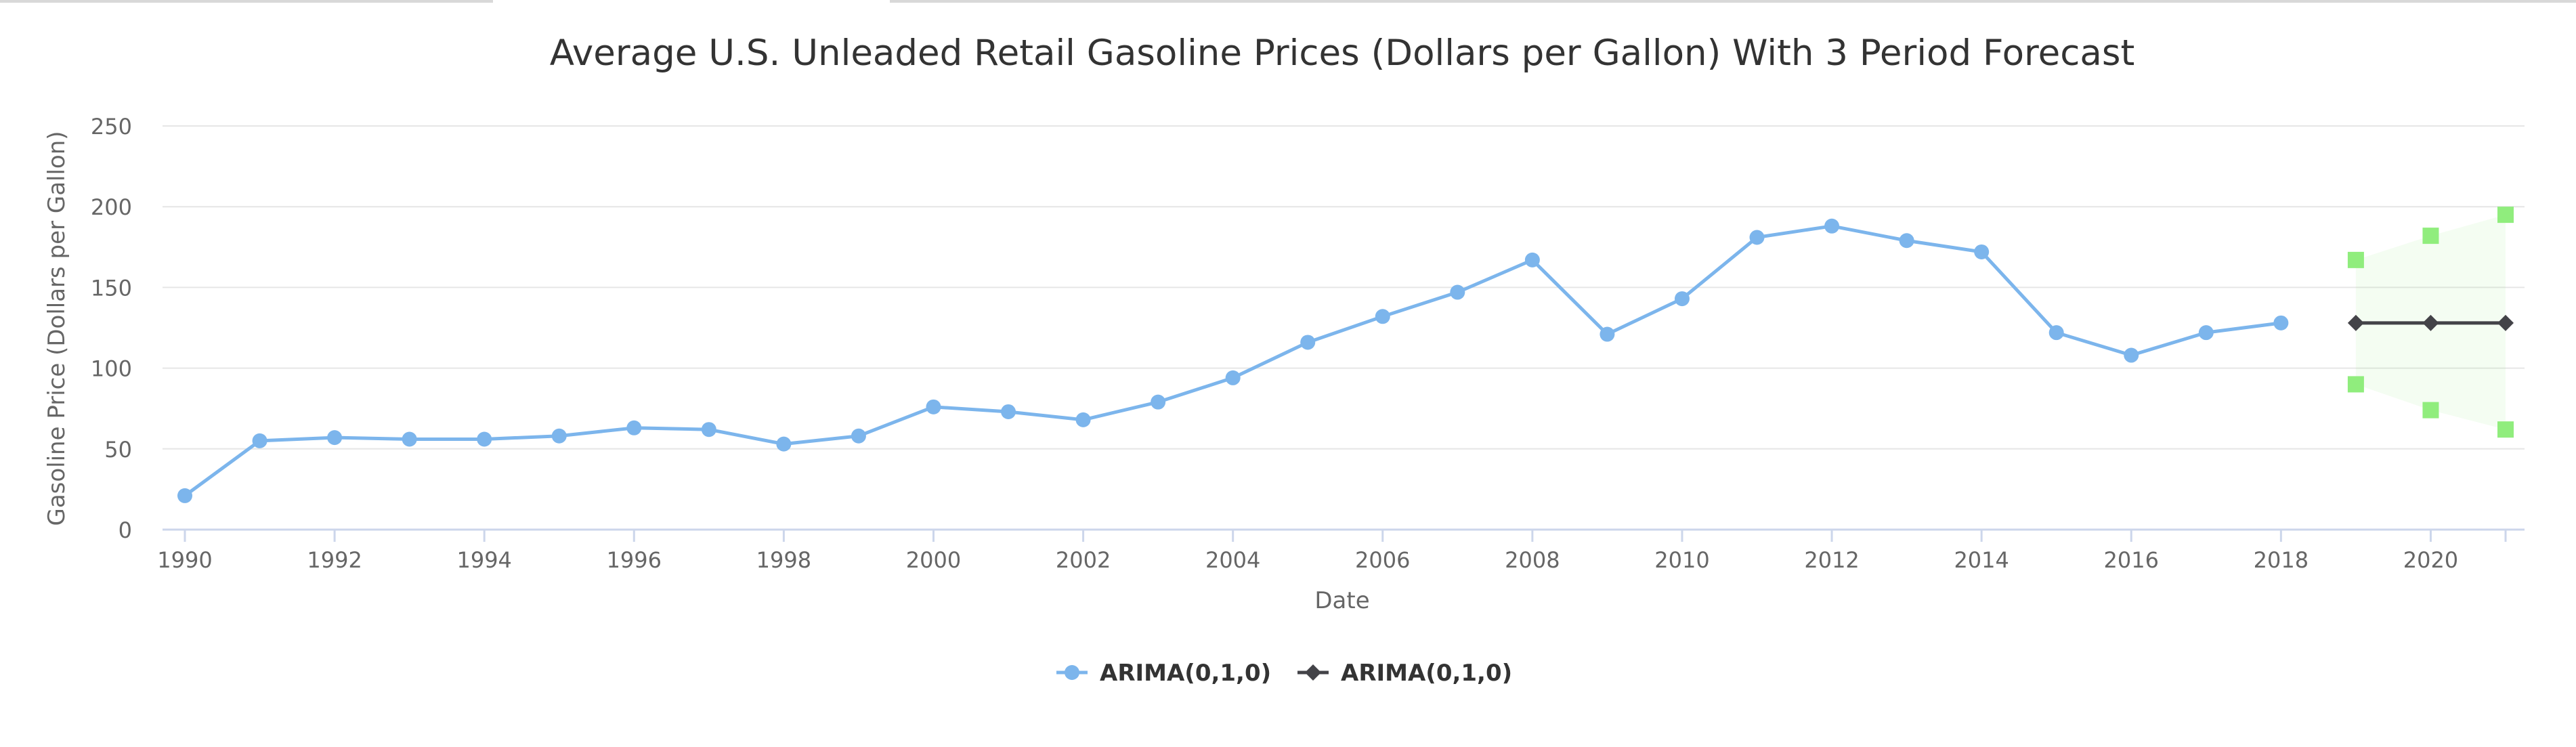  What do you see at coordinates (1284, 673) in the screenshot?
I see `legend: ARIMA(0,1,0) ARIMA(0,1,0)` at bounding box center [1284, 673].